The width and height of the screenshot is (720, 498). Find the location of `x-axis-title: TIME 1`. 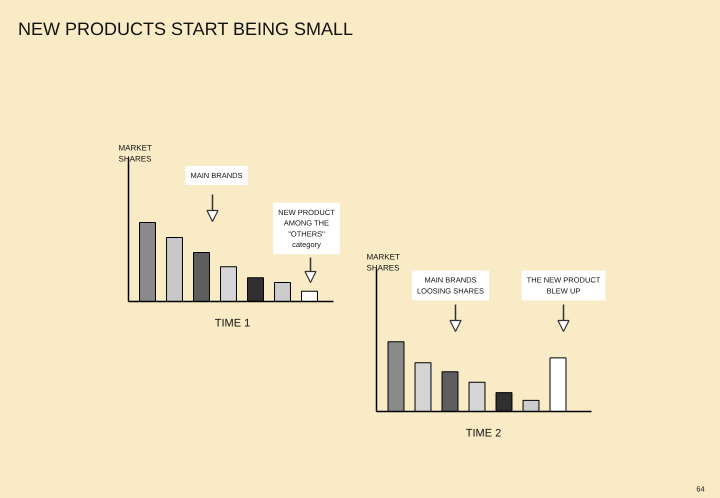

x-axis-title: TIME 1 is located at coordinates (232, 324).